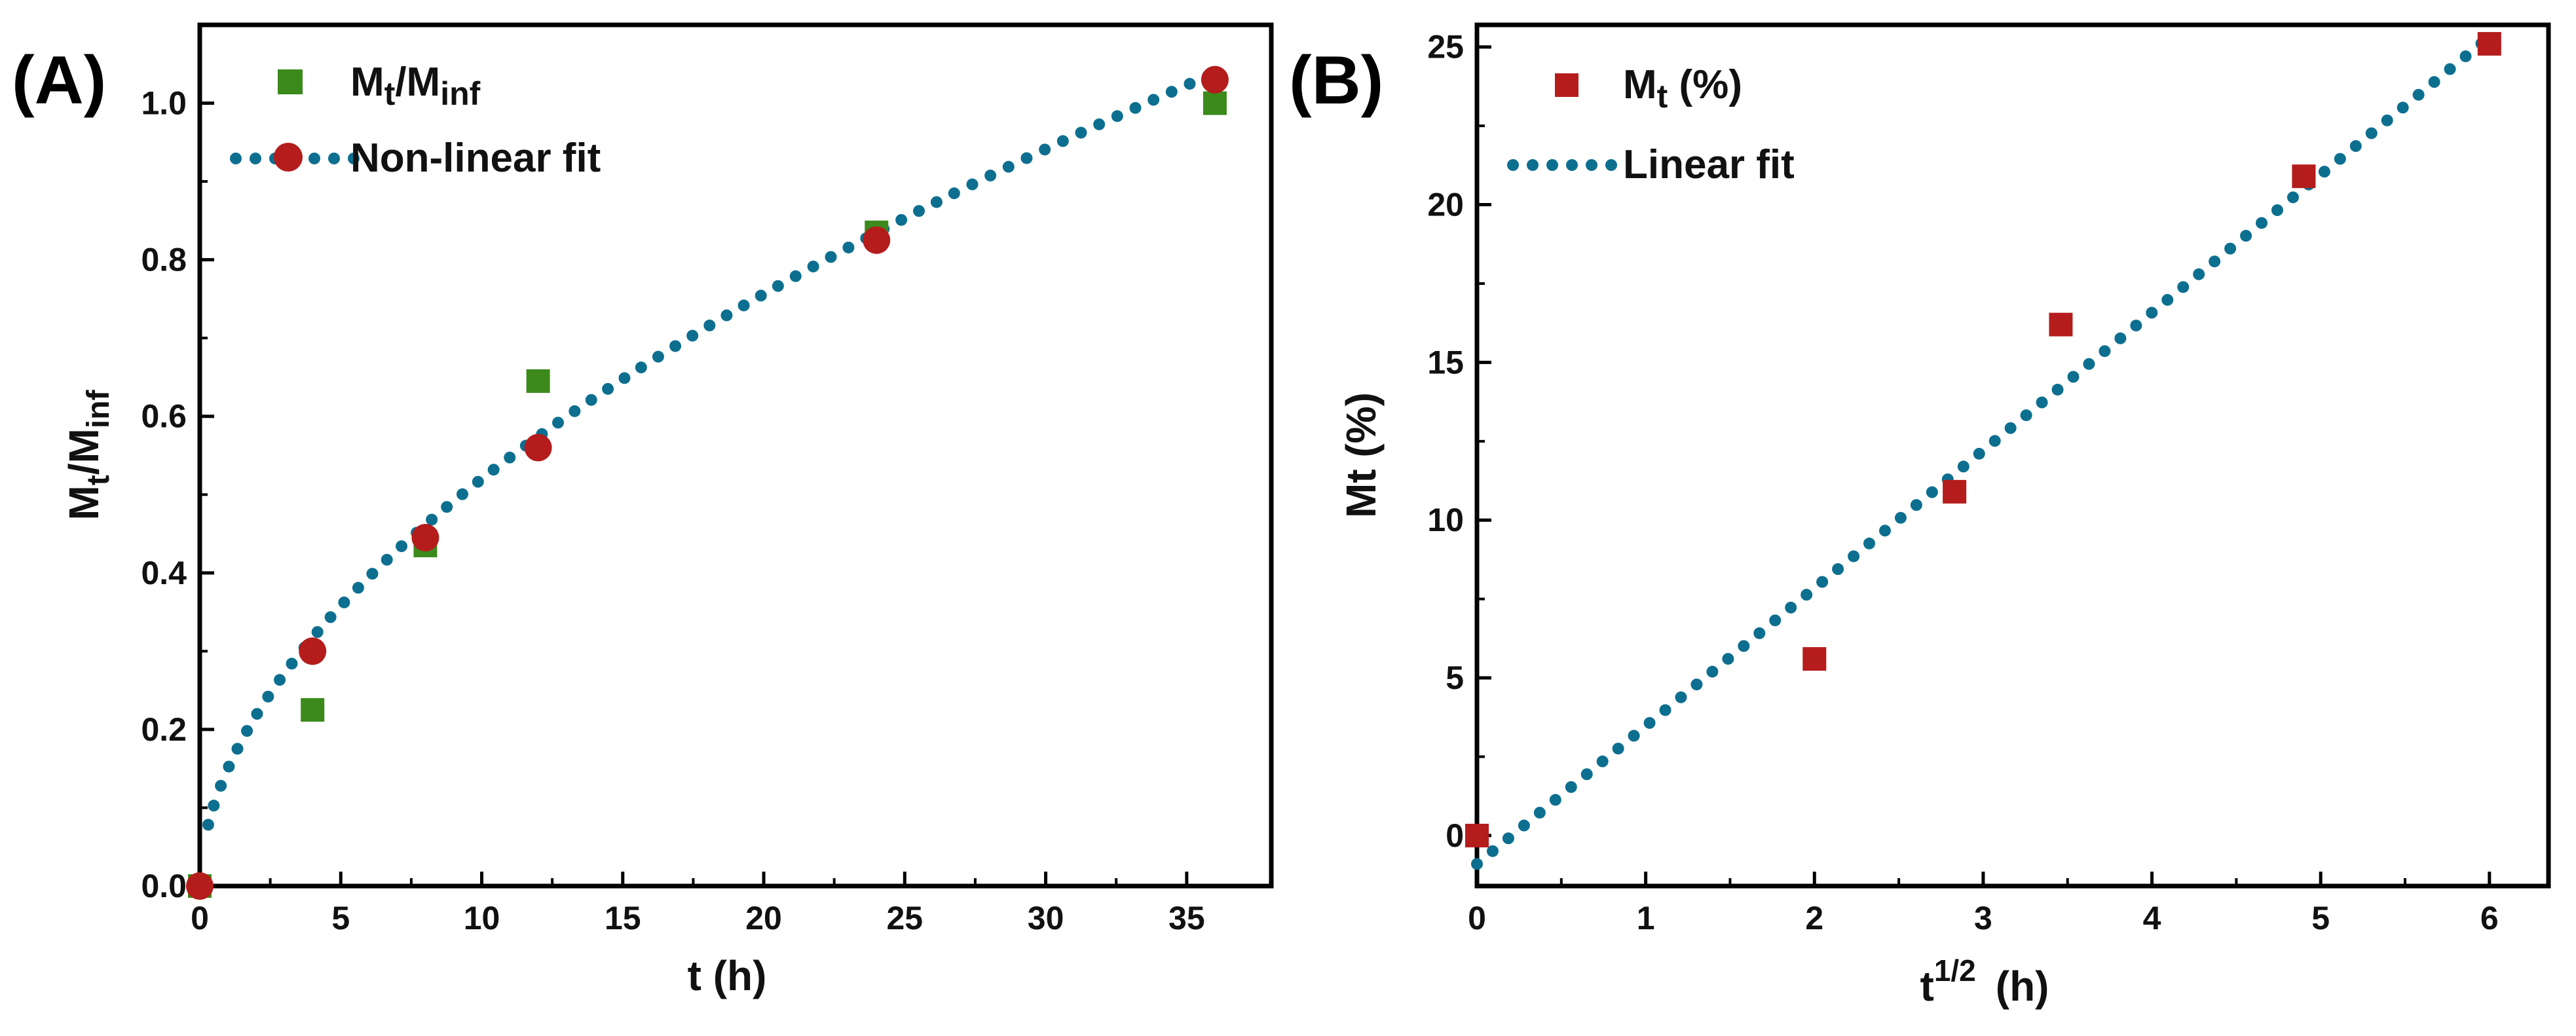  What do you see at coordinates (98, 408) in the screenshot?
I see `y-title-sub-inf: inf` at bounding box center [98, 408].